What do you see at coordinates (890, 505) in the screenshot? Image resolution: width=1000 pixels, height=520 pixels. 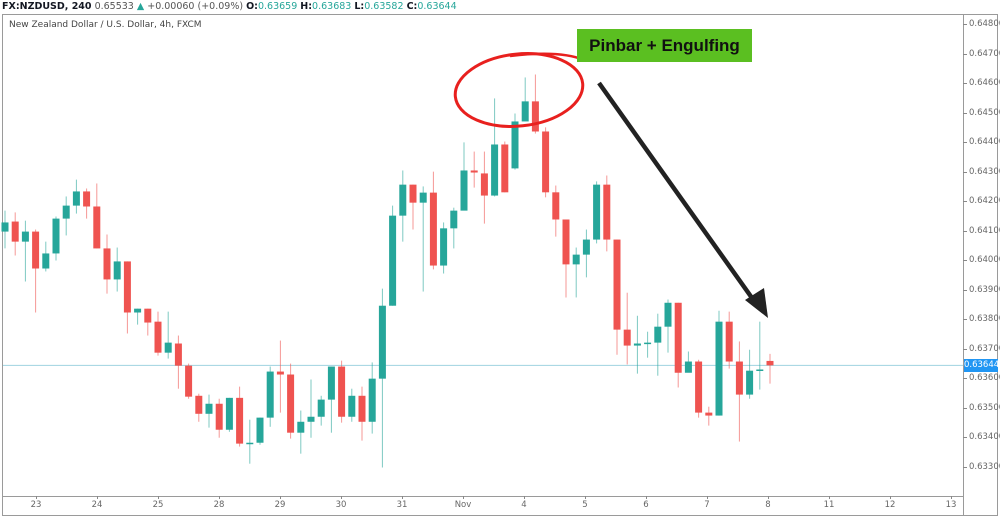 I see `x-tick-label: 12` at bounding box center [890, 505].